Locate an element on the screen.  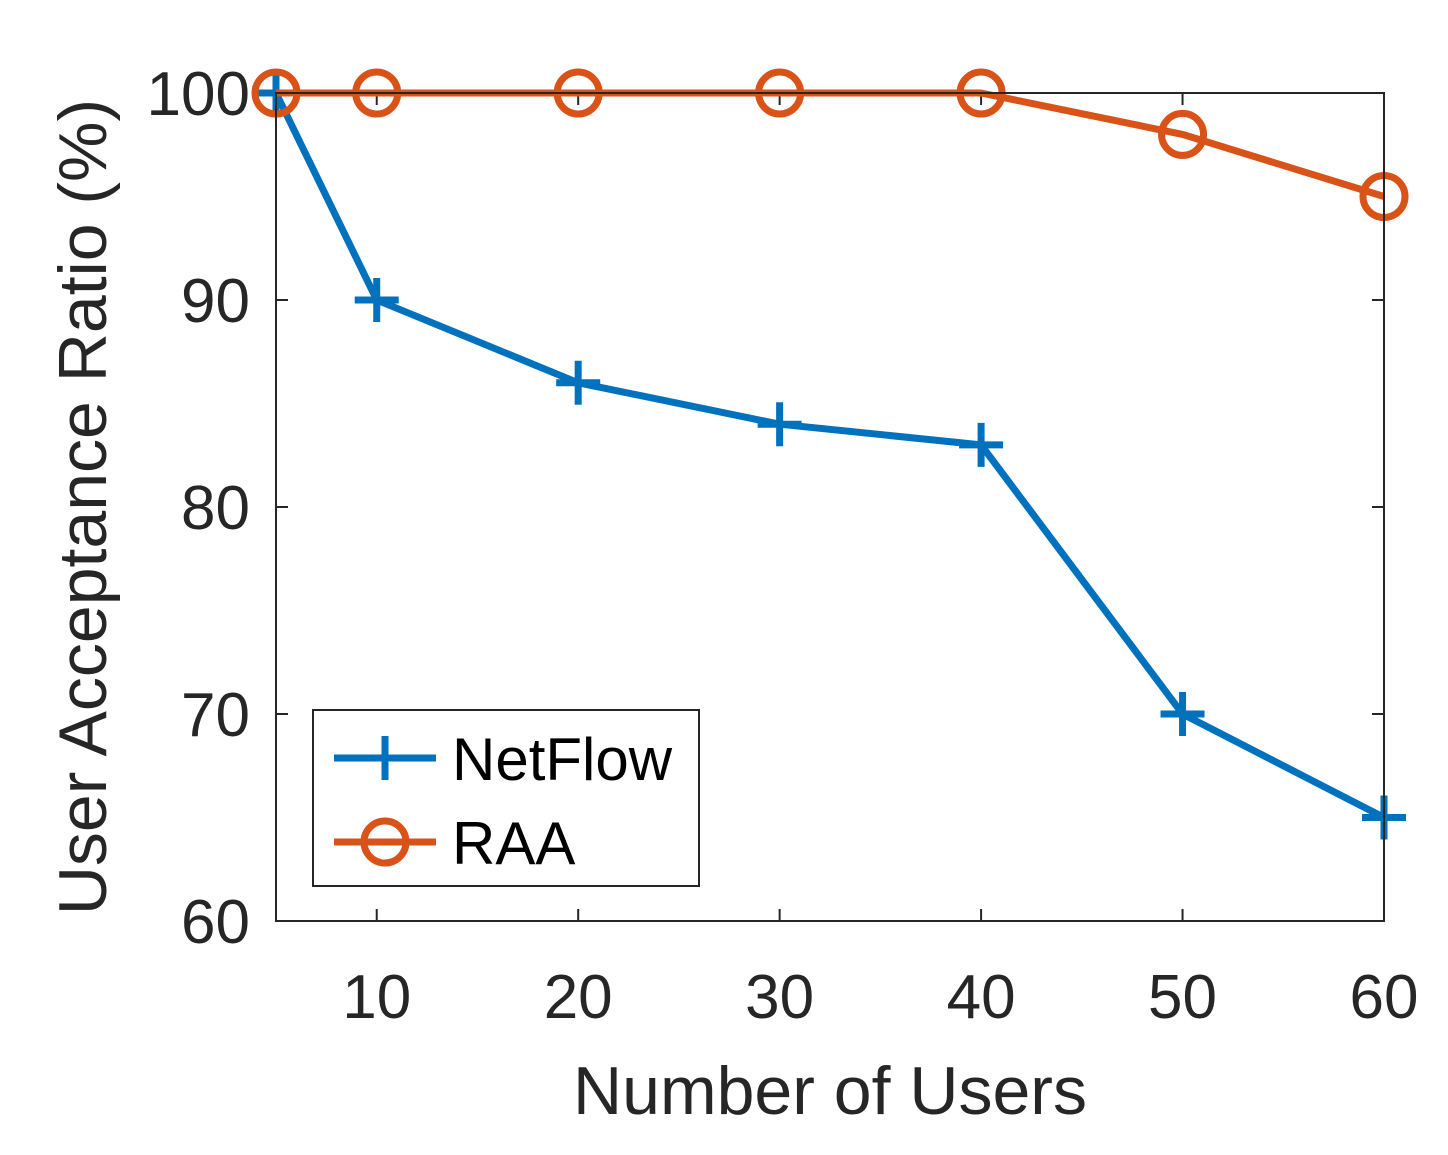
y-tick-label: 100 is located at coordinates (198, 94).